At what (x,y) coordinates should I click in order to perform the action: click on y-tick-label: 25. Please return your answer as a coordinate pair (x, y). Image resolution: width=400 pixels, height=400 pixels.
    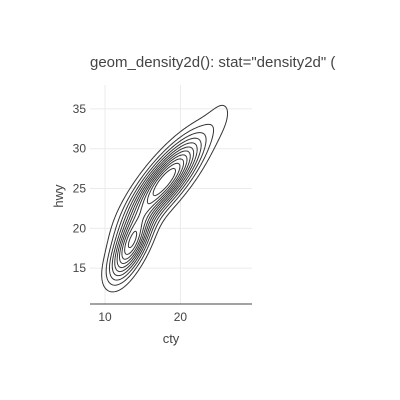
    Looking at the image, I should click on (80, 189).